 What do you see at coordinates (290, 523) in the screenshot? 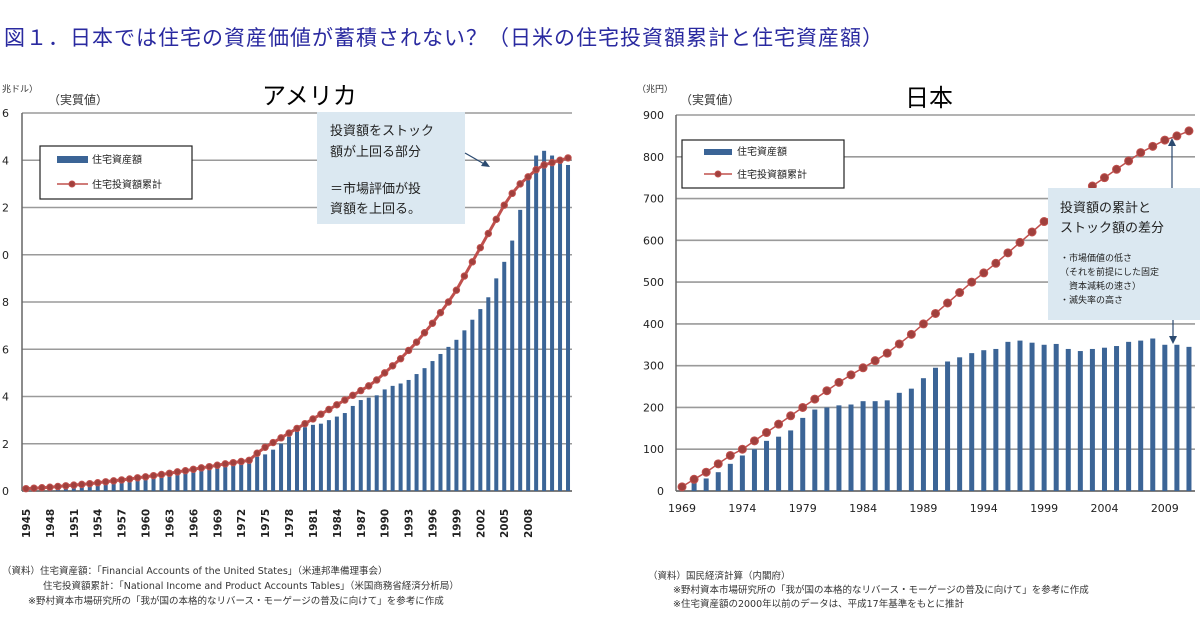
I see `x-tick-label: 1978` at bounding box center [290, 523].